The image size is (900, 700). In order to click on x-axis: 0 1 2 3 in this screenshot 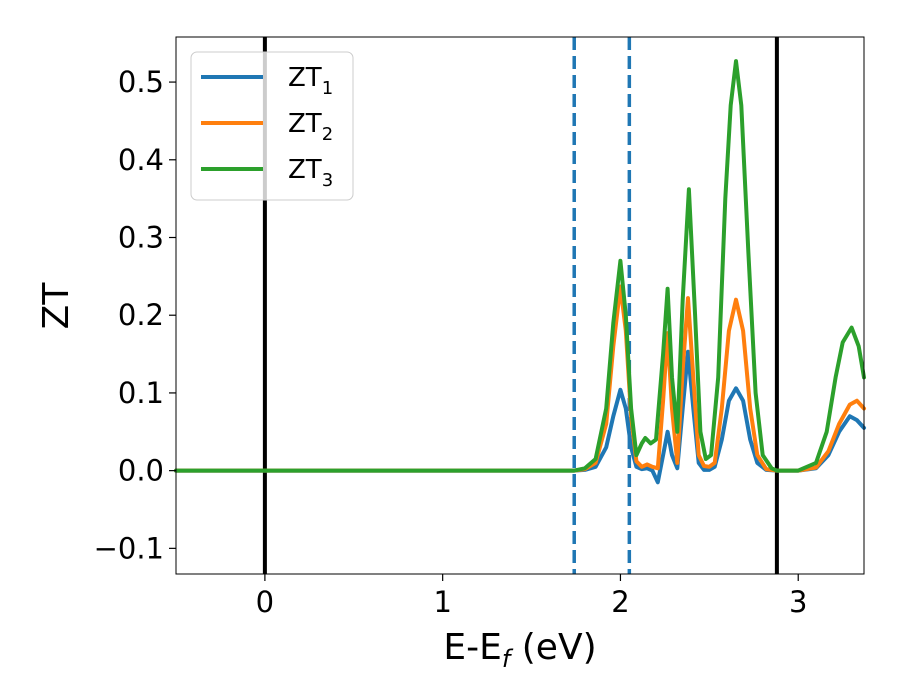, I will do `click(531, 596)`.